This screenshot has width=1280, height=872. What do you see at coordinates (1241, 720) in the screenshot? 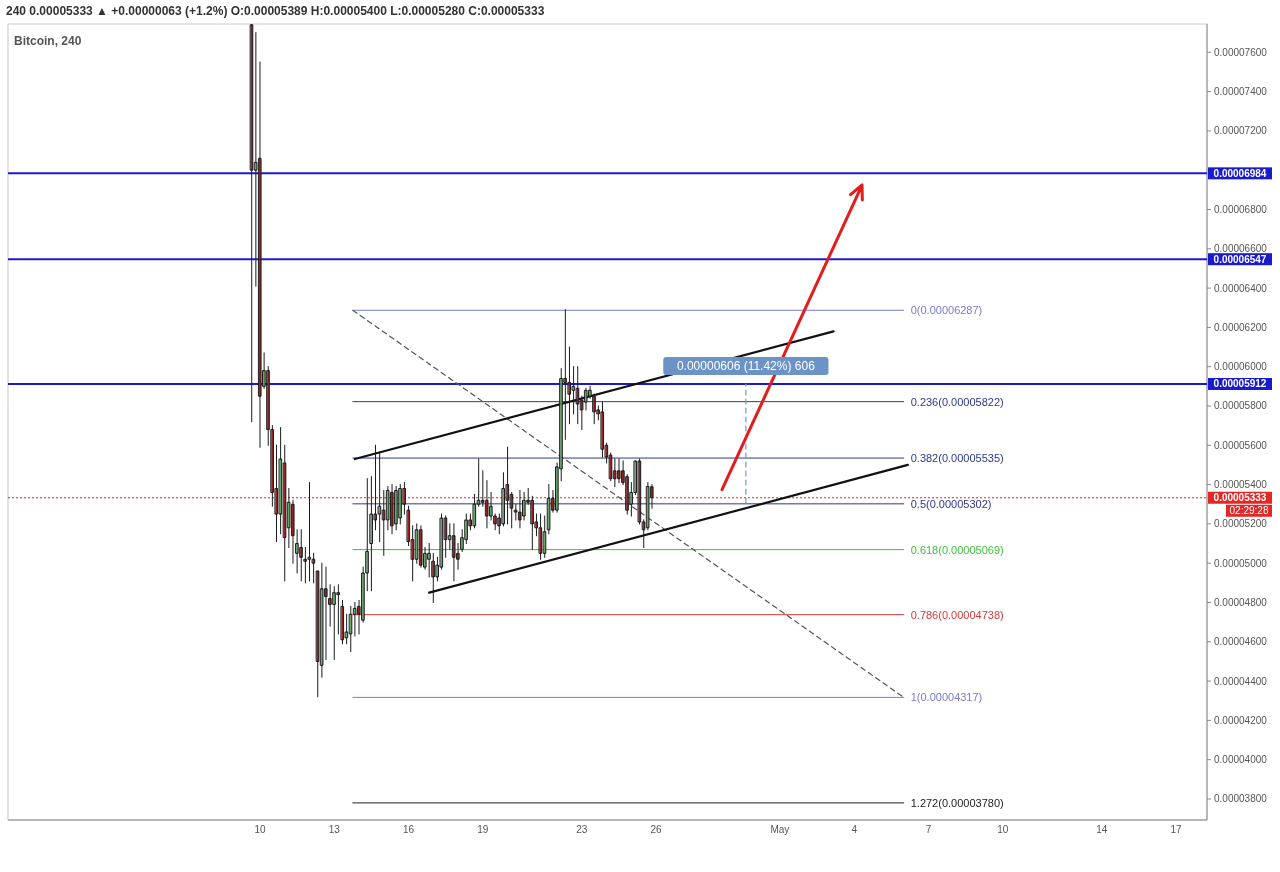
I see `y-tick-label: 0.00004200` at bounding box center [1241, 720].